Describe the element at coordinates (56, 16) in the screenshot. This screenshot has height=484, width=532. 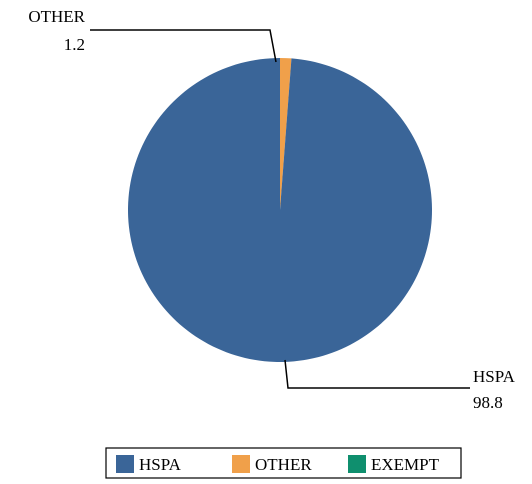
I see `other-label-name: OTHER` at that location.